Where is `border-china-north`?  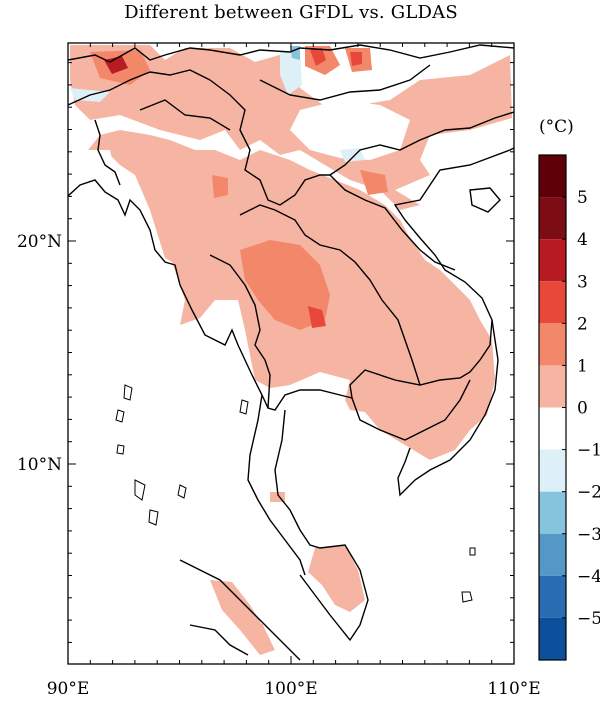 border-china-north is located at coordinates (291, 53).